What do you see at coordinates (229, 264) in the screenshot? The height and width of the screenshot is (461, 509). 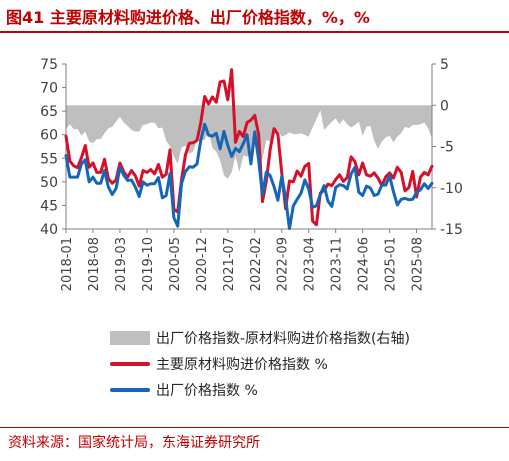 I see `x-axis-tick-label: 2021-07` at bounding box center [229, 264].